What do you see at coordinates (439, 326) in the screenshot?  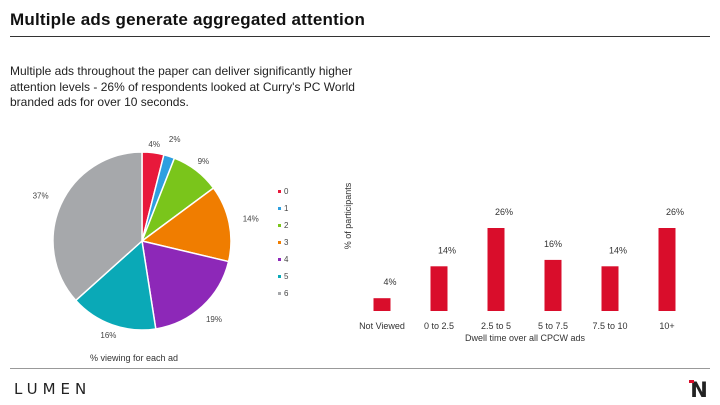 I see `bar-tick-label-1: 0 to 2.5` at bounding box center [439, 326].